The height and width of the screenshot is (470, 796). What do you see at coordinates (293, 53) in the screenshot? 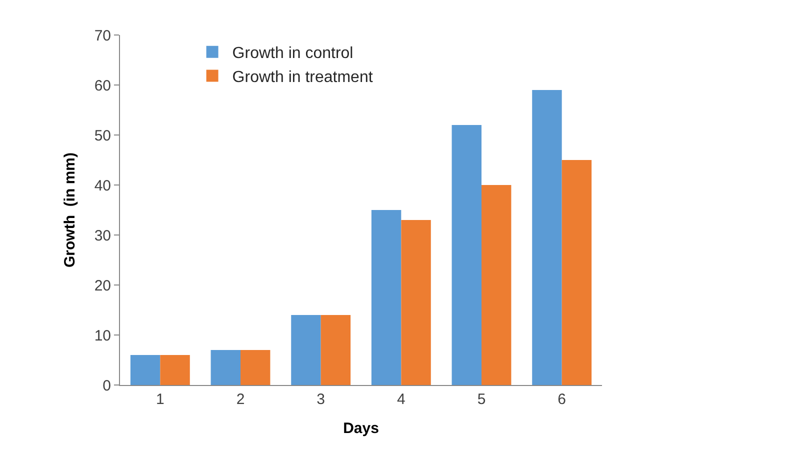
I see `legend-label: Growth in control` at bounding box center [293, 53].